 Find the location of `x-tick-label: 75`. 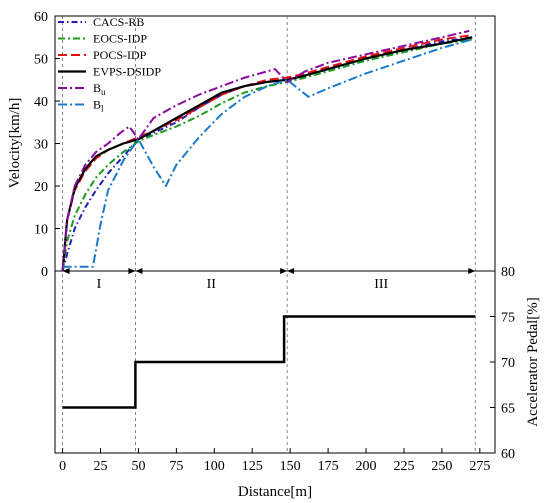

x-tick-label: 75 is located at coordinates (176, 466).